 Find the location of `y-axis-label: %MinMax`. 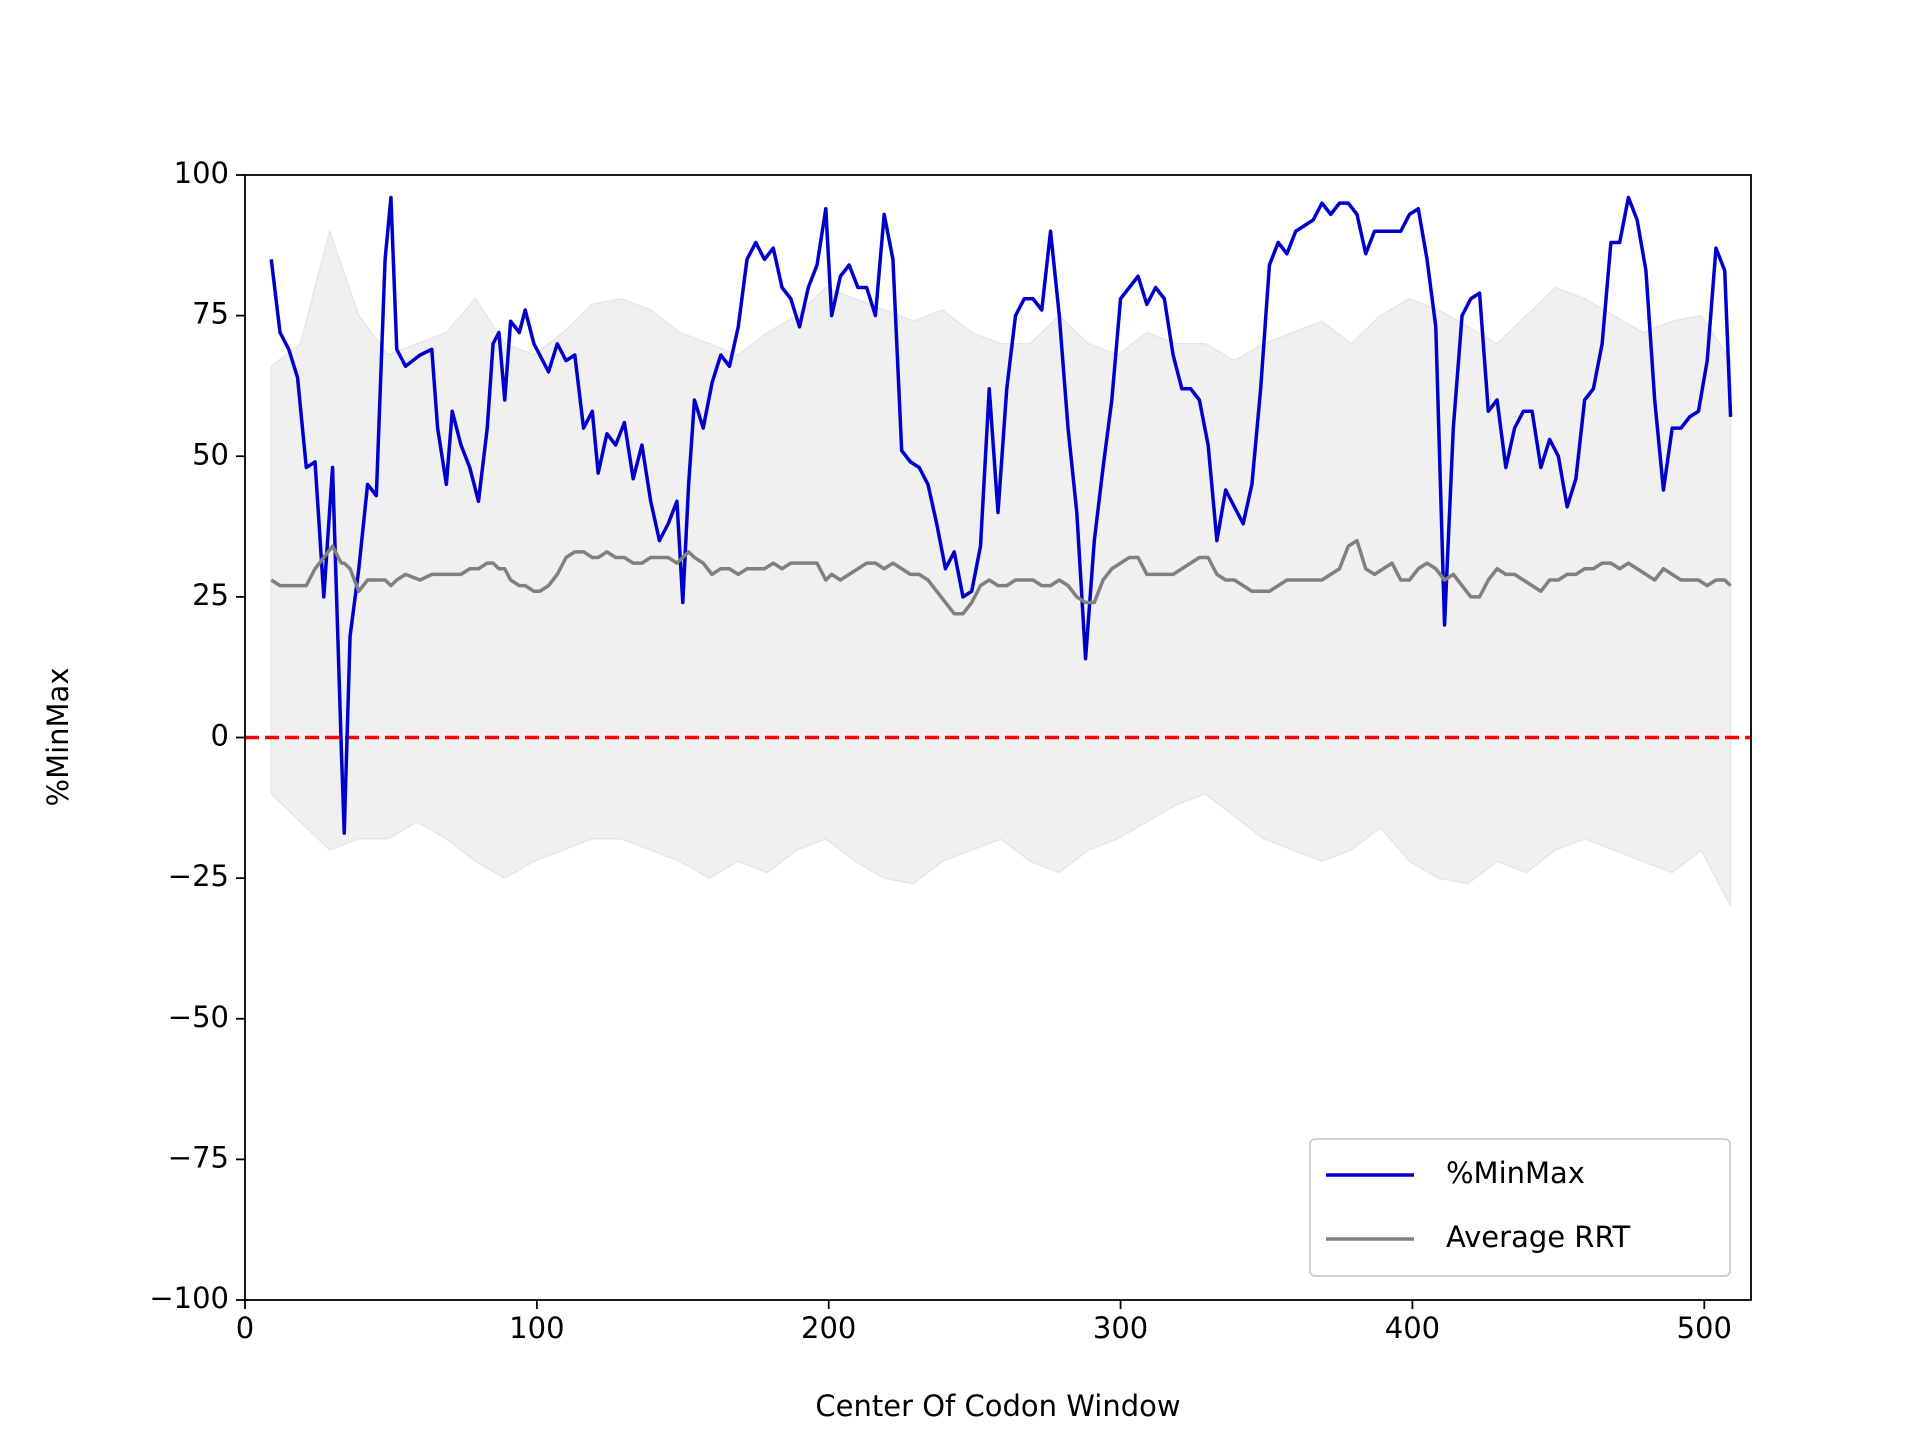

y-axis-label: %MinMax is located at coordinates (58, 737).